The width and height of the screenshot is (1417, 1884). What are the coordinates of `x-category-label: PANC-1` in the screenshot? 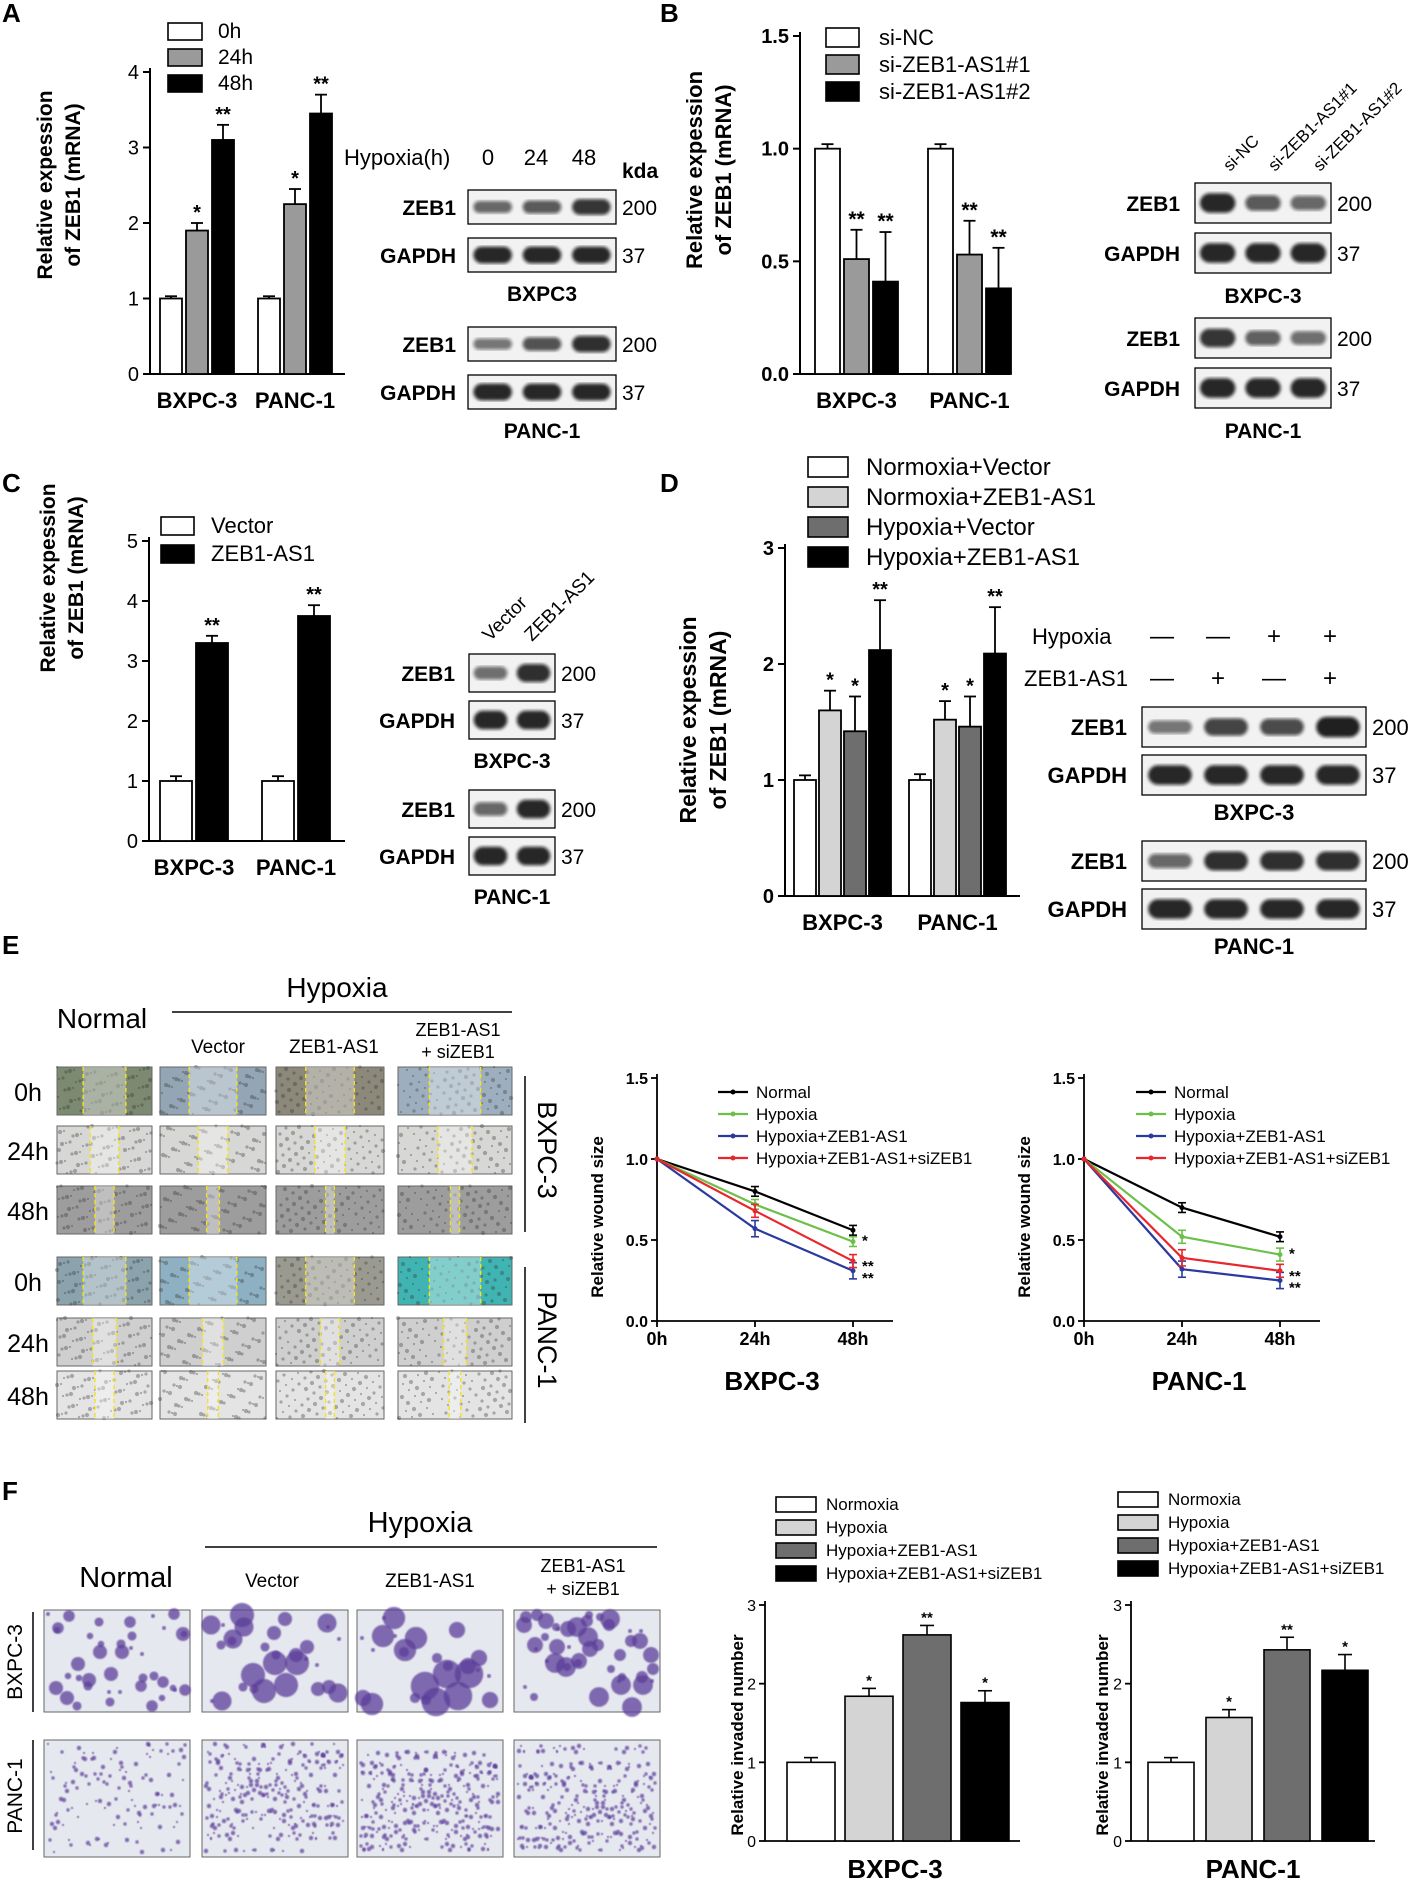 It's located at (969, 400).